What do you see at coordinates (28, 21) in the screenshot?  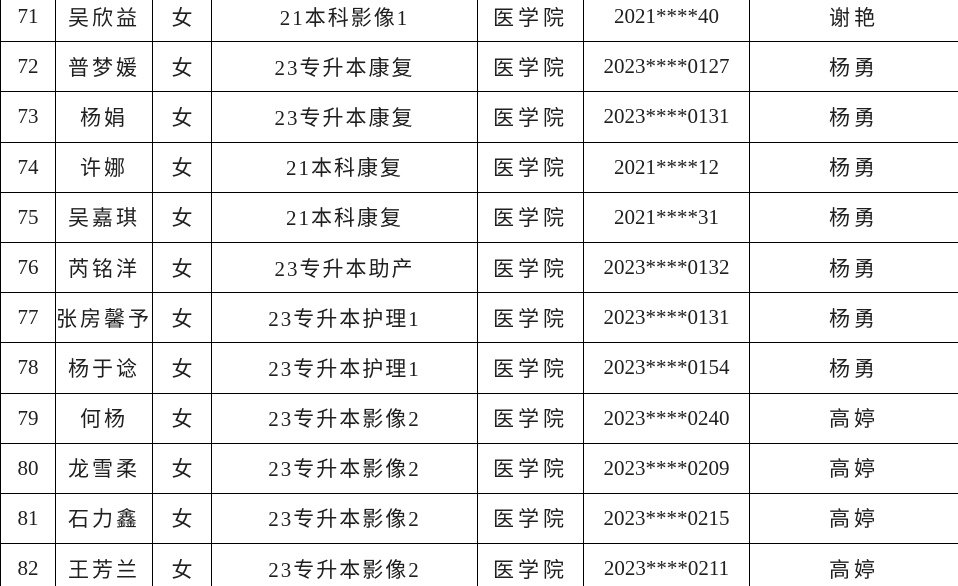 I see `row-number-cell: 71` at bounding box center [28, 21].